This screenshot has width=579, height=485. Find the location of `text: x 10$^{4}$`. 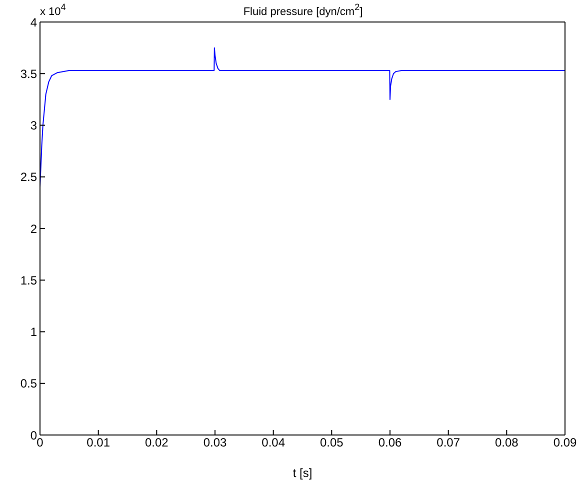

text: x 10$^{4}$ is located at coordinates (53, 10).